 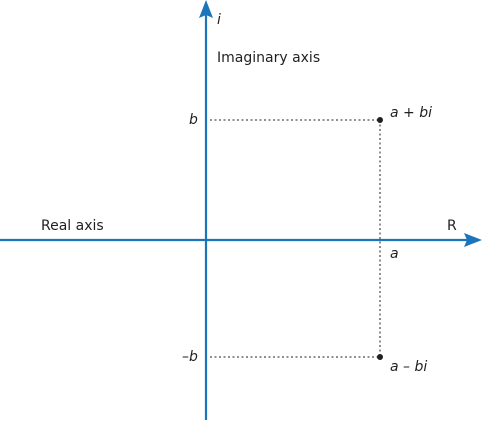 I want to click on real-axis-symbol: R, so click(x=452, y=226).